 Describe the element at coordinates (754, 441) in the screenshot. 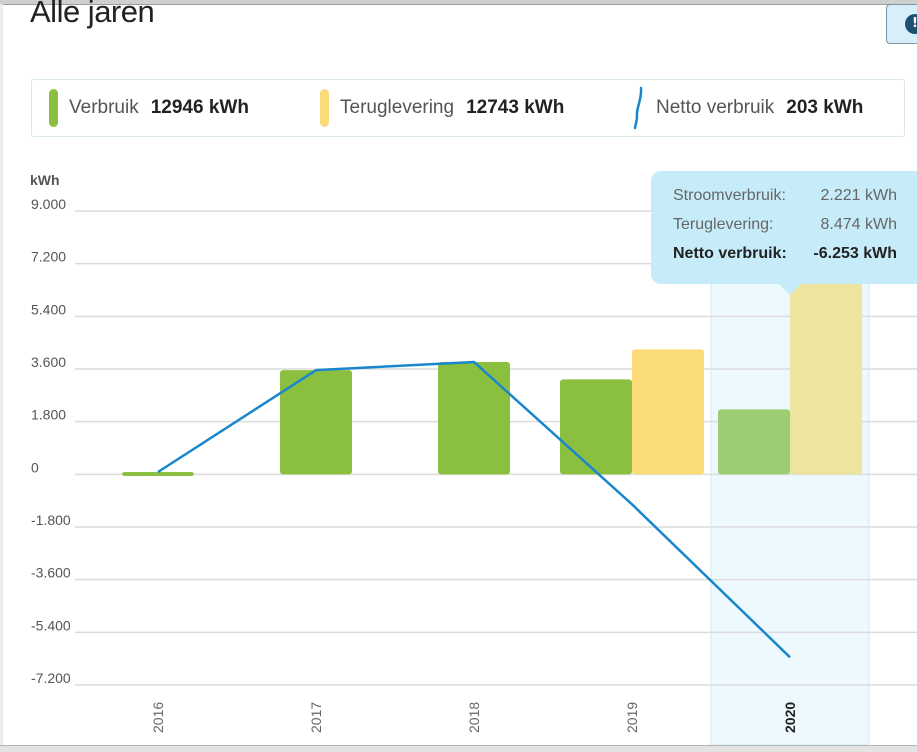

I see `bar-verbruik-2020` at that location.